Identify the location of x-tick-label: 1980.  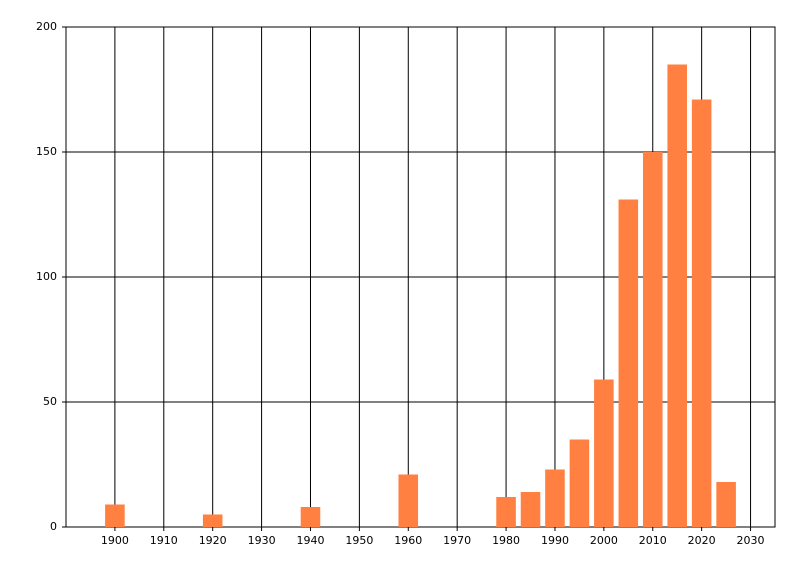
(506, 540).